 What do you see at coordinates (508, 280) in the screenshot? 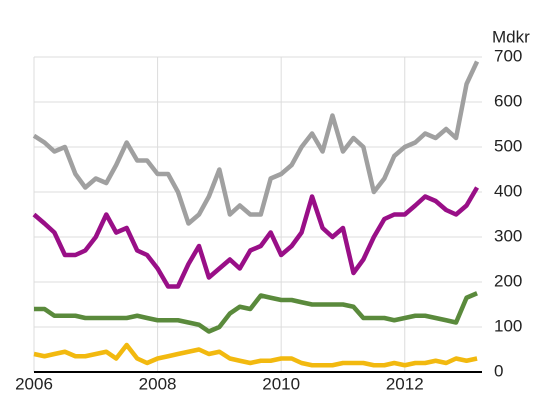
I see `y-tick-label: 200` at bounding box center [508, 280].